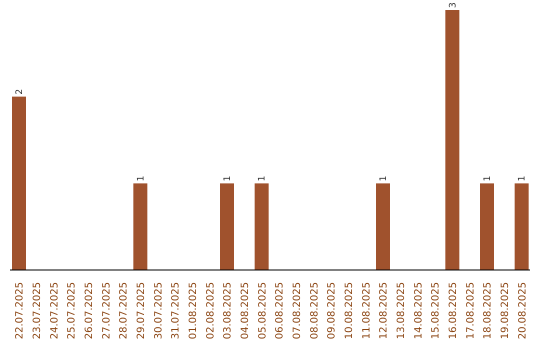 Image resolution: width=540 pixels, height=340 pixels. What do you see at coordinates (280, 311) in the screenshot?
I see `x-tick-label: 06.08.2025` at bounding box center [280, 311].